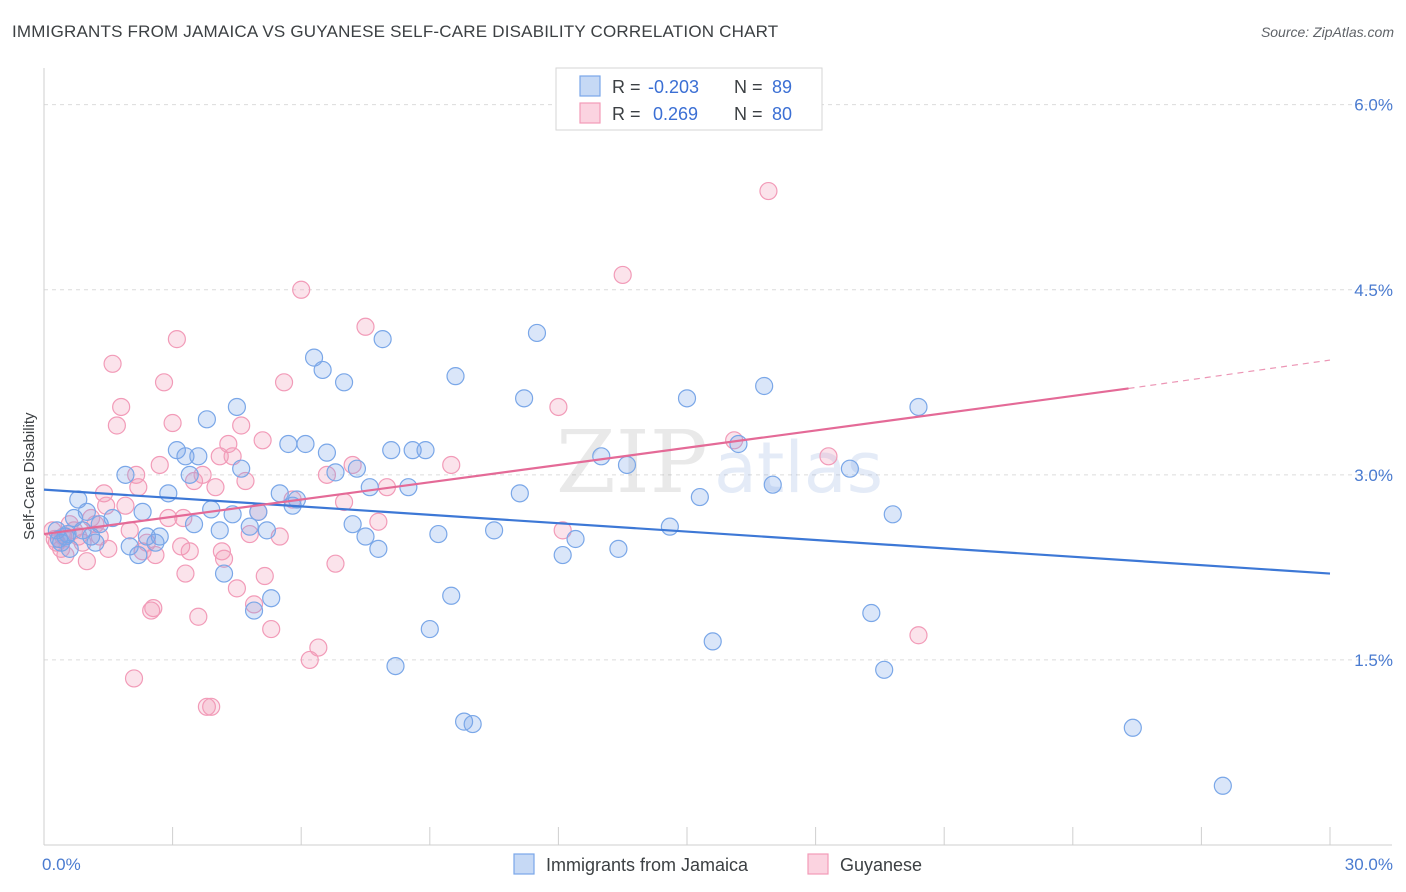 The height and width of the screenshot is (892, 1406). Describe the element at coordinates (590, 113) in the screenshot. I see `legend-swatch-guyanese` at that location.